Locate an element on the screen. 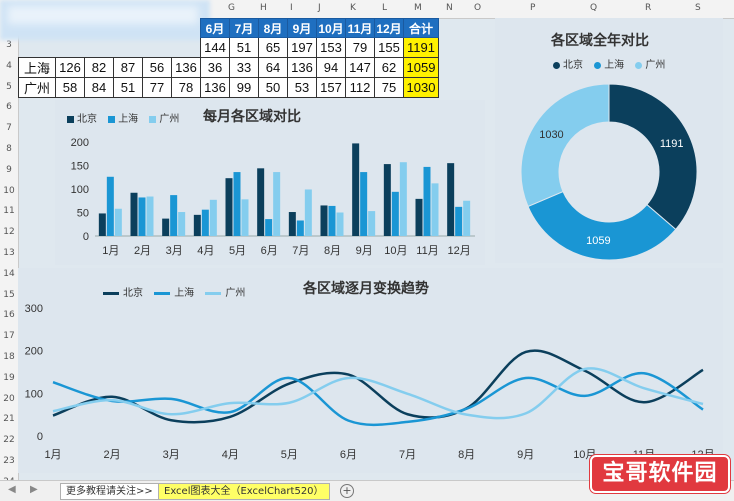 The height and width of the screenshot is (501, 734). table-cell: 144 is located at coordinates (215, 47).